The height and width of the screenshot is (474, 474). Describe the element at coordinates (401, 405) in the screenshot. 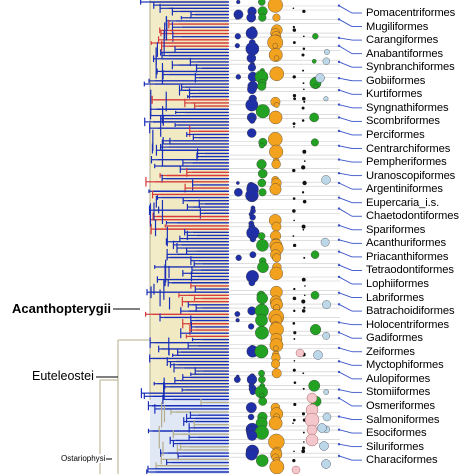

I see `order-label: Osmeriformes` at that location.